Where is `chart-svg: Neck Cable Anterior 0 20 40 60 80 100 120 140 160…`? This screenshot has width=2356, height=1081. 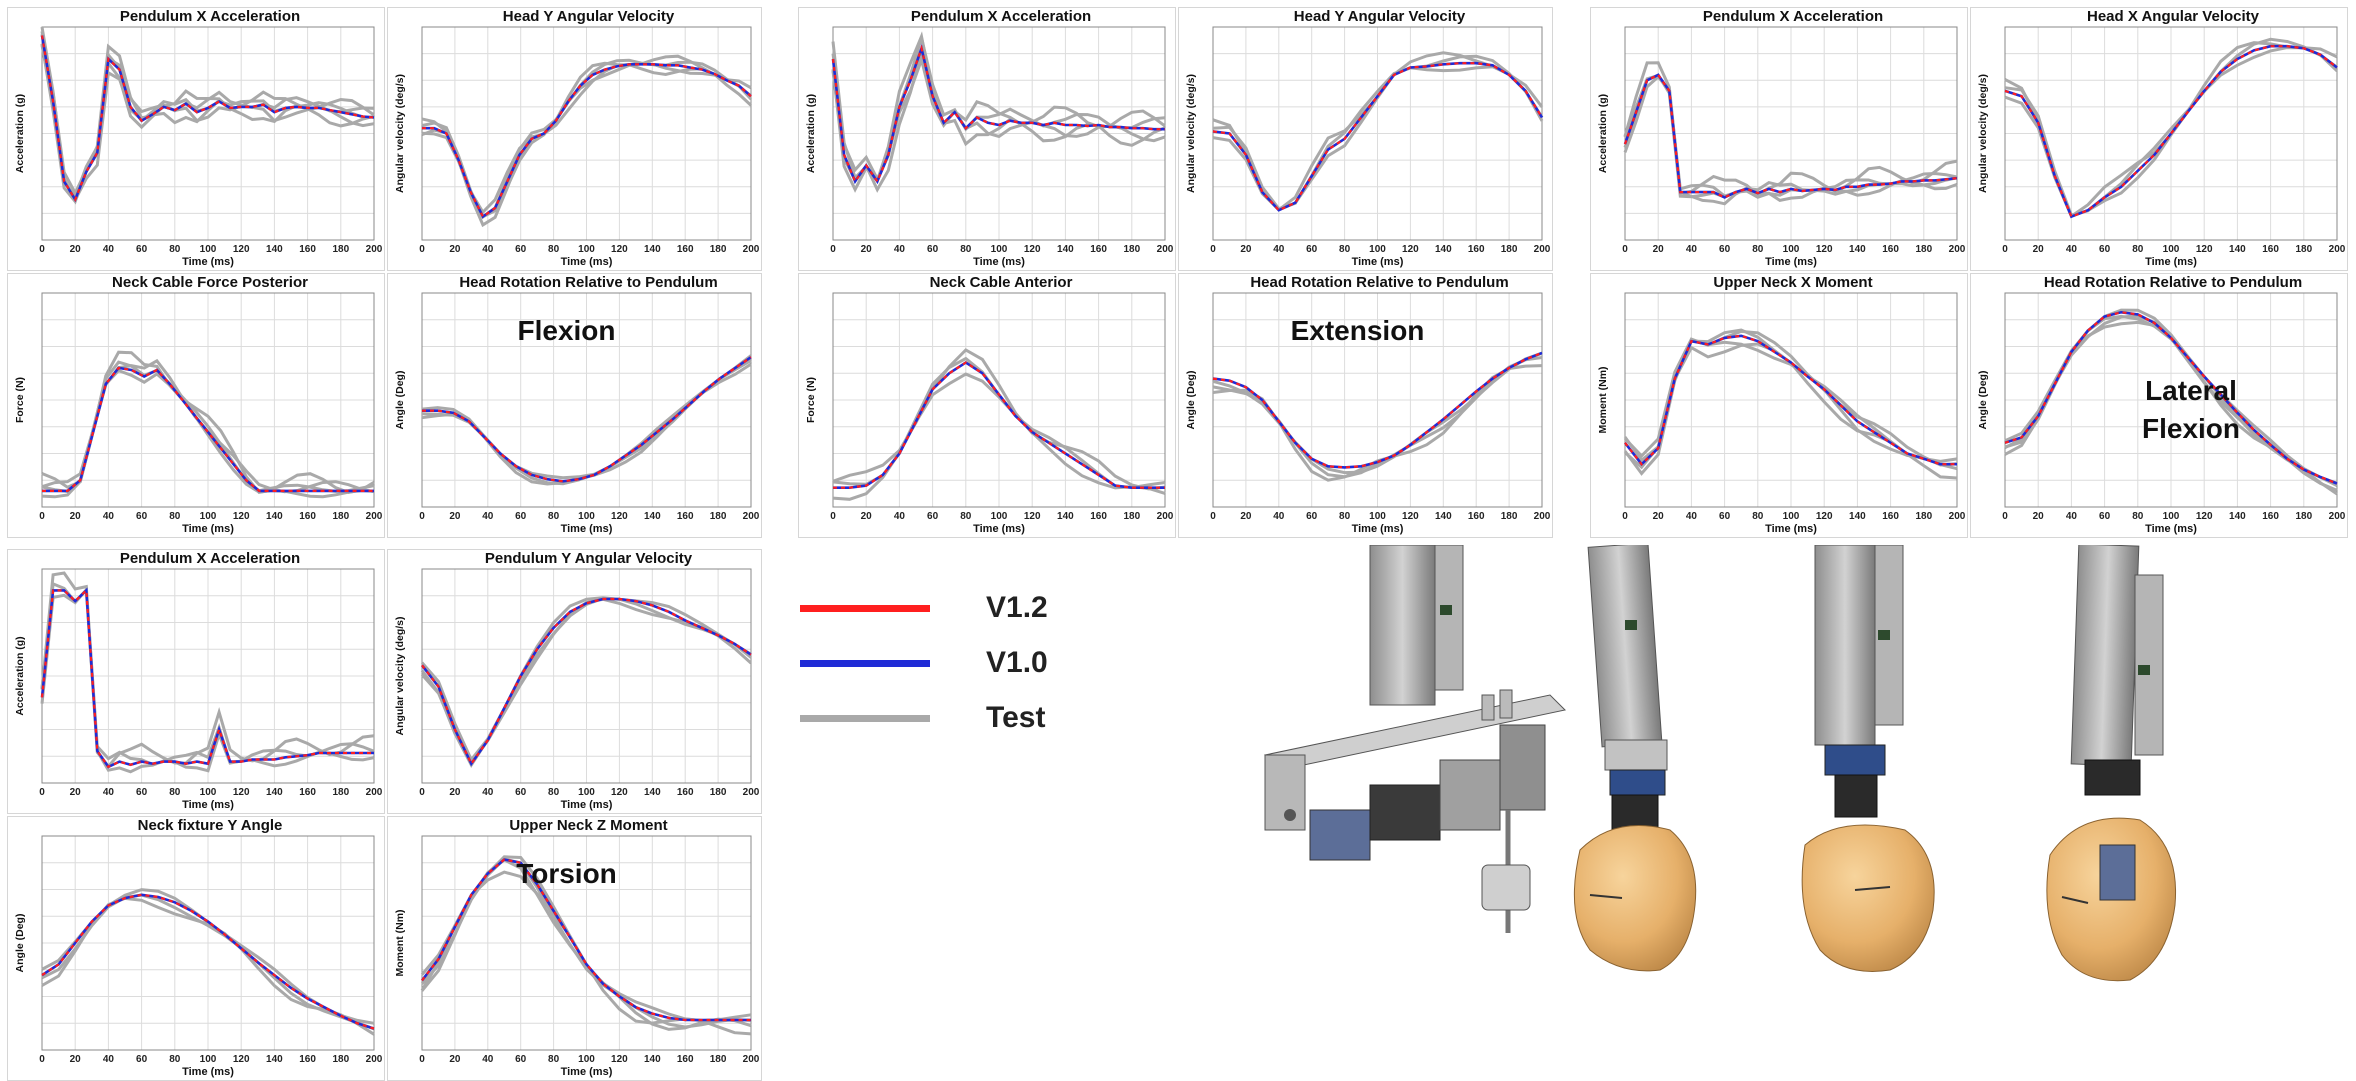 chart-svg: Neck Cable Anterior 0 20 40 60 80 100 120 140 160… is located at coordinates (989, 404).